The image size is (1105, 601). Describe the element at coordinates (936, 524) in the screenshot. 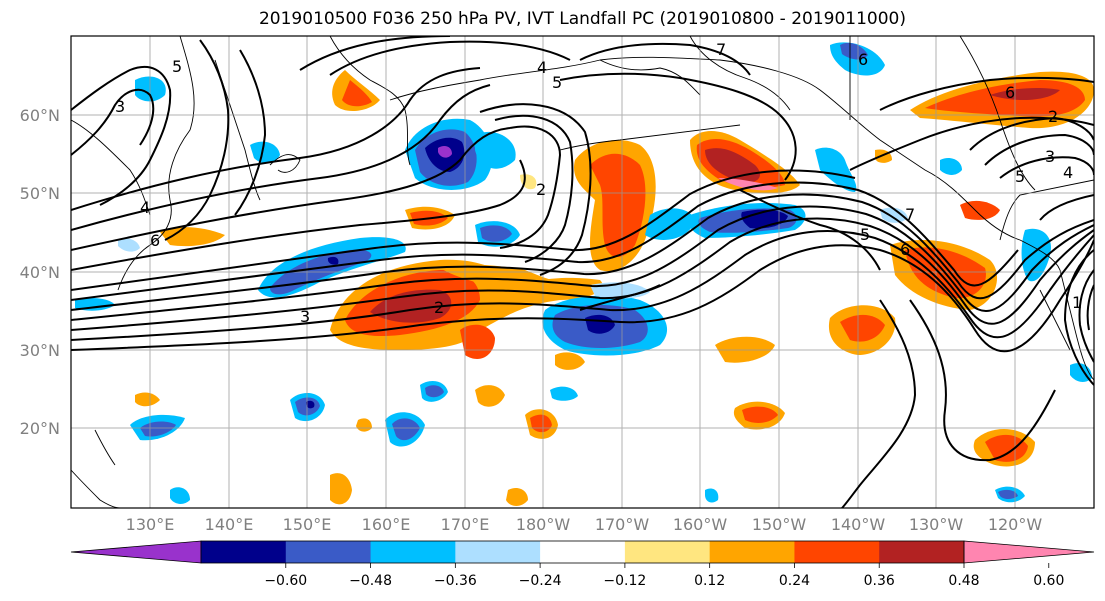

I see `lon-label: 130°W` at that location.